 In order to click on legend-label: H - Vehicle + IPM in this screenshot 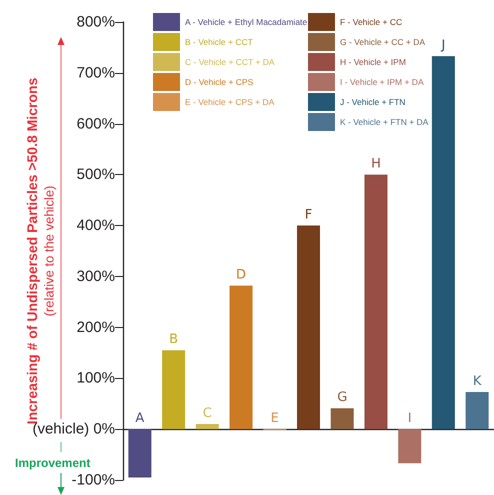, I will do `click(373, 62)`.